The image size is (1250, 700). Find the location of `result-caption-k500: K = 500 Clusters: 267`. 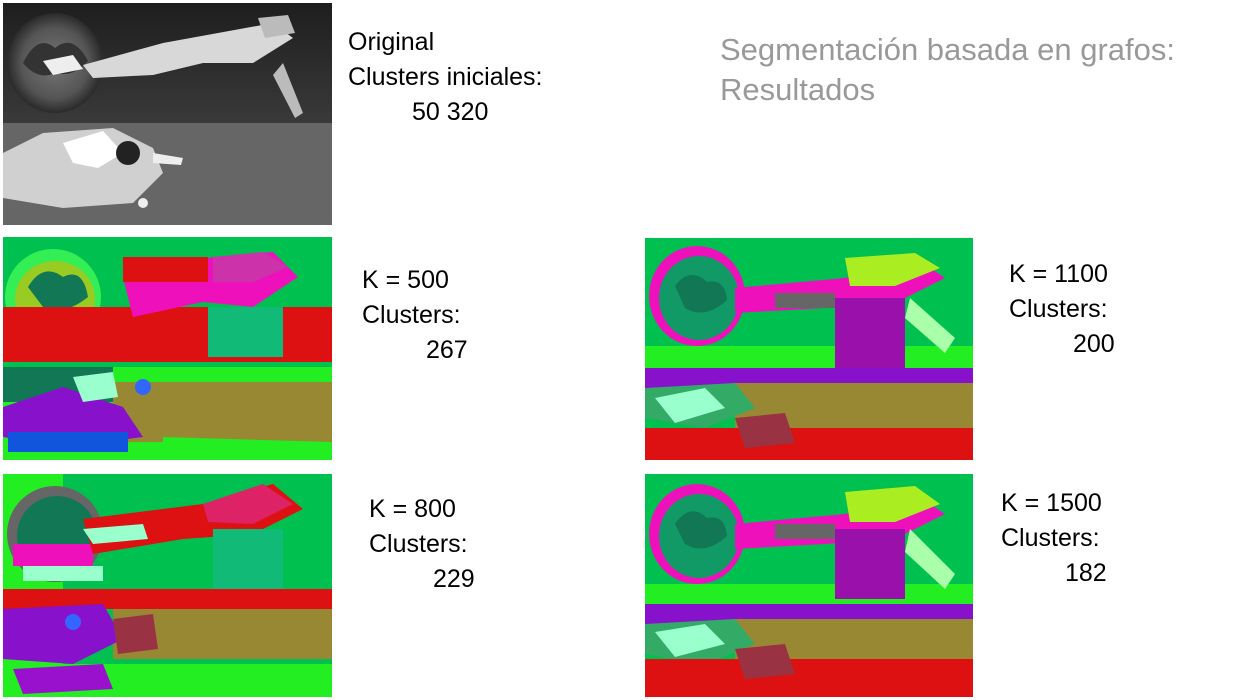

result-caption-k500: K = 500 Clusters: 267 is located at coordinates (415, 315).